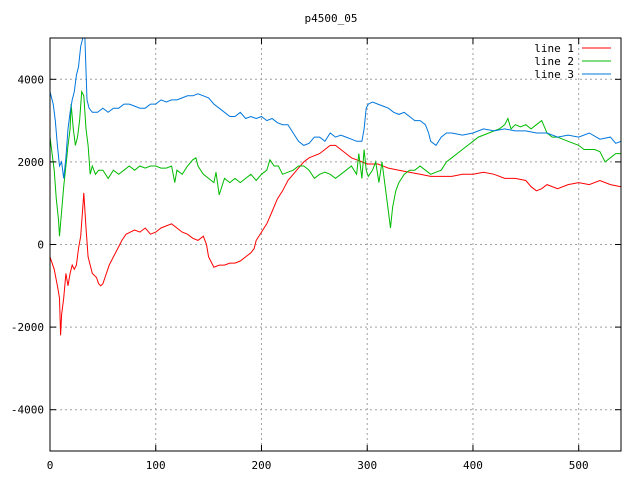 This screenshot has width=640, height=480. I want to click on x-tick-label: 300, so click(367, 465).